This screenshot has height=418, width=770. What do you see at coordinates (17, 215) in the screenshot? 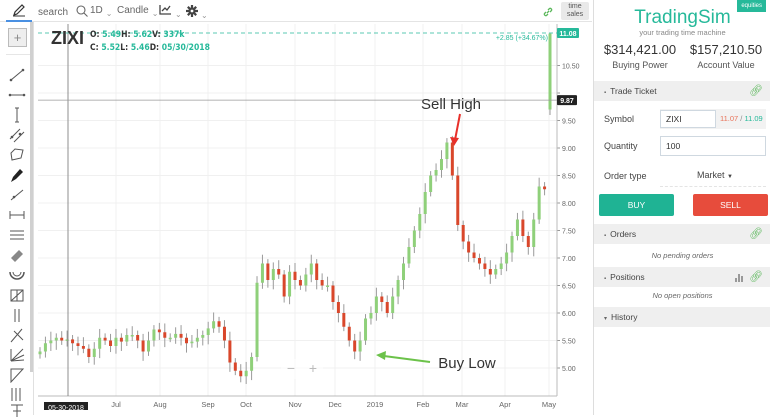
I see `measure-icon` at bounding box center [17, 215].